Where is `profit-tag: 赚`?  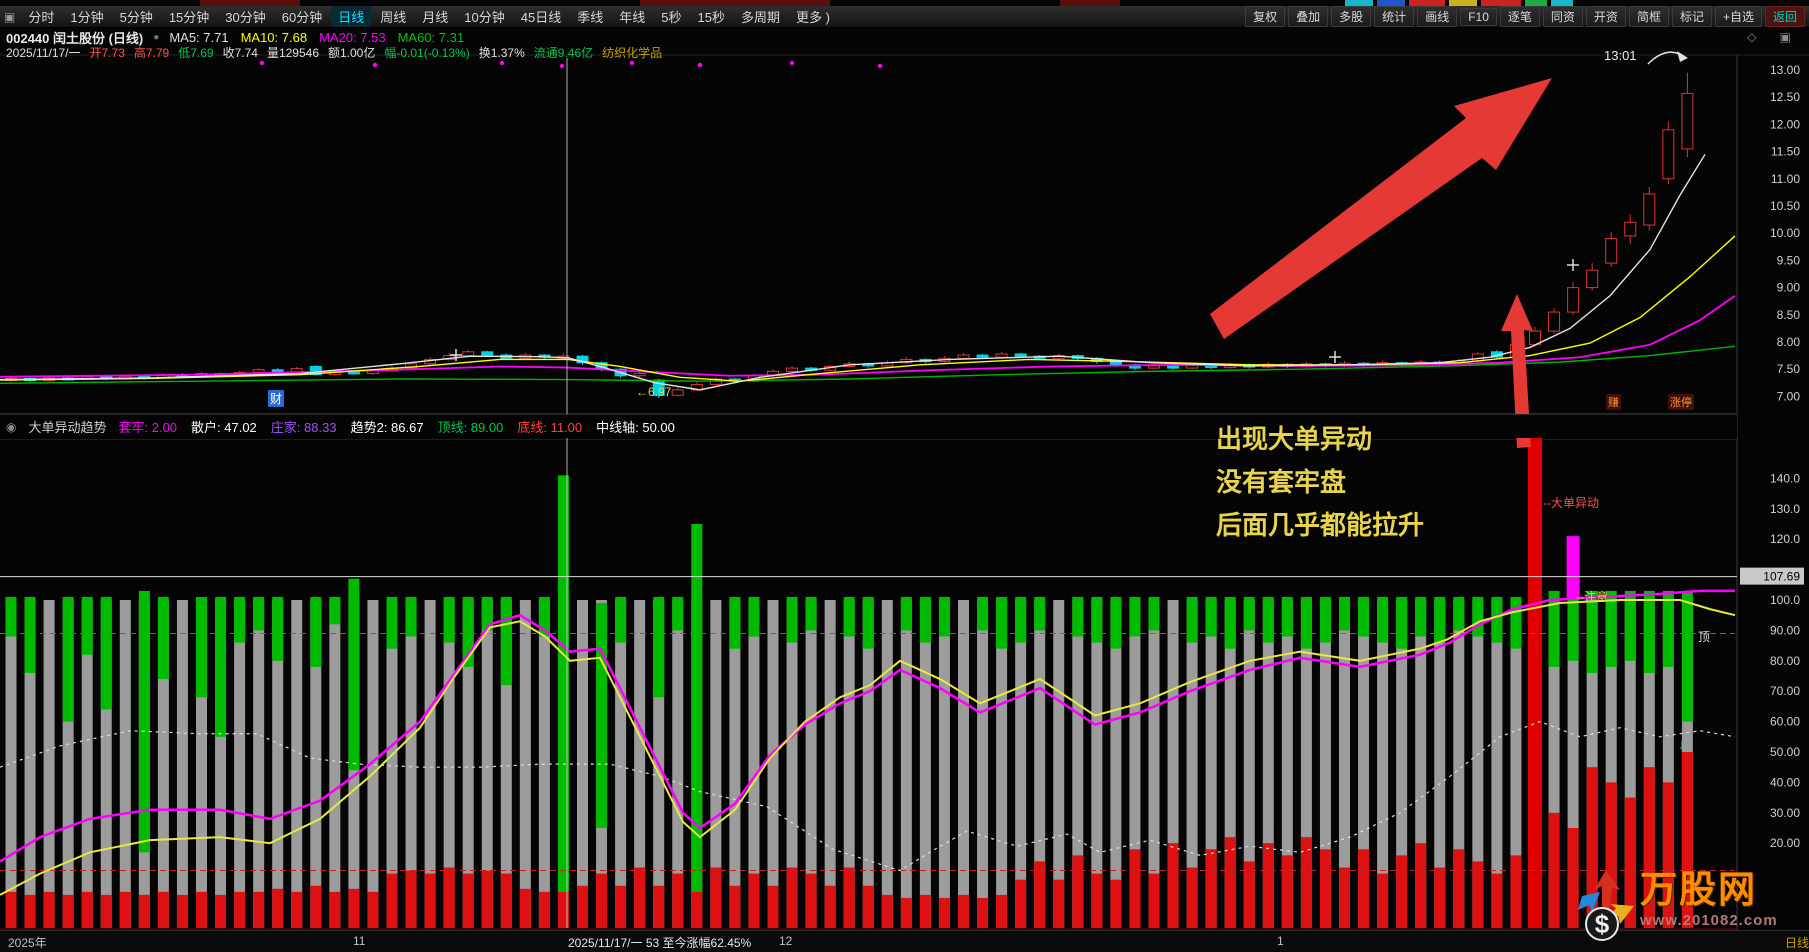 profit-tag: 赚 is located at coordinates (1613, 402).